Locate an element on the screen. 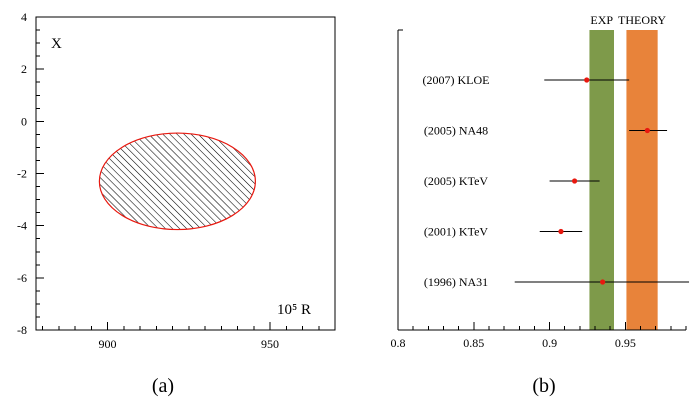  experiment-label: (2007) KLOE is located at coordinates (456, 80).